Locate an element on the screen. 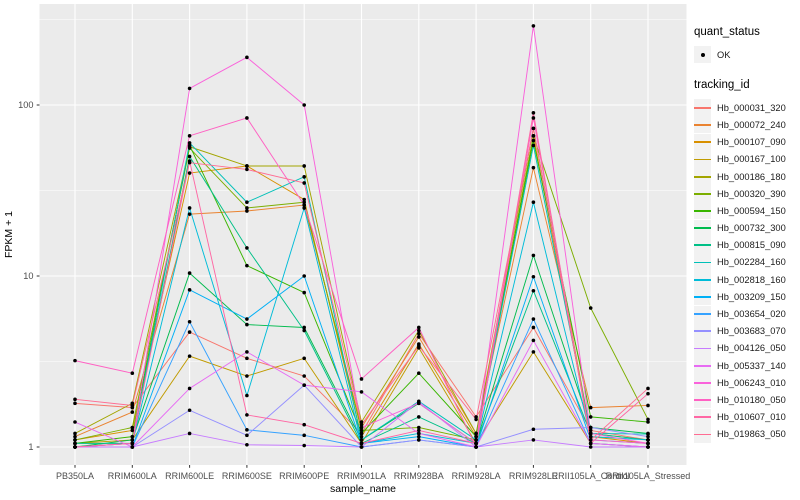  legend-item-label: Hb_000594_150 is located at coordinates (751, 210).